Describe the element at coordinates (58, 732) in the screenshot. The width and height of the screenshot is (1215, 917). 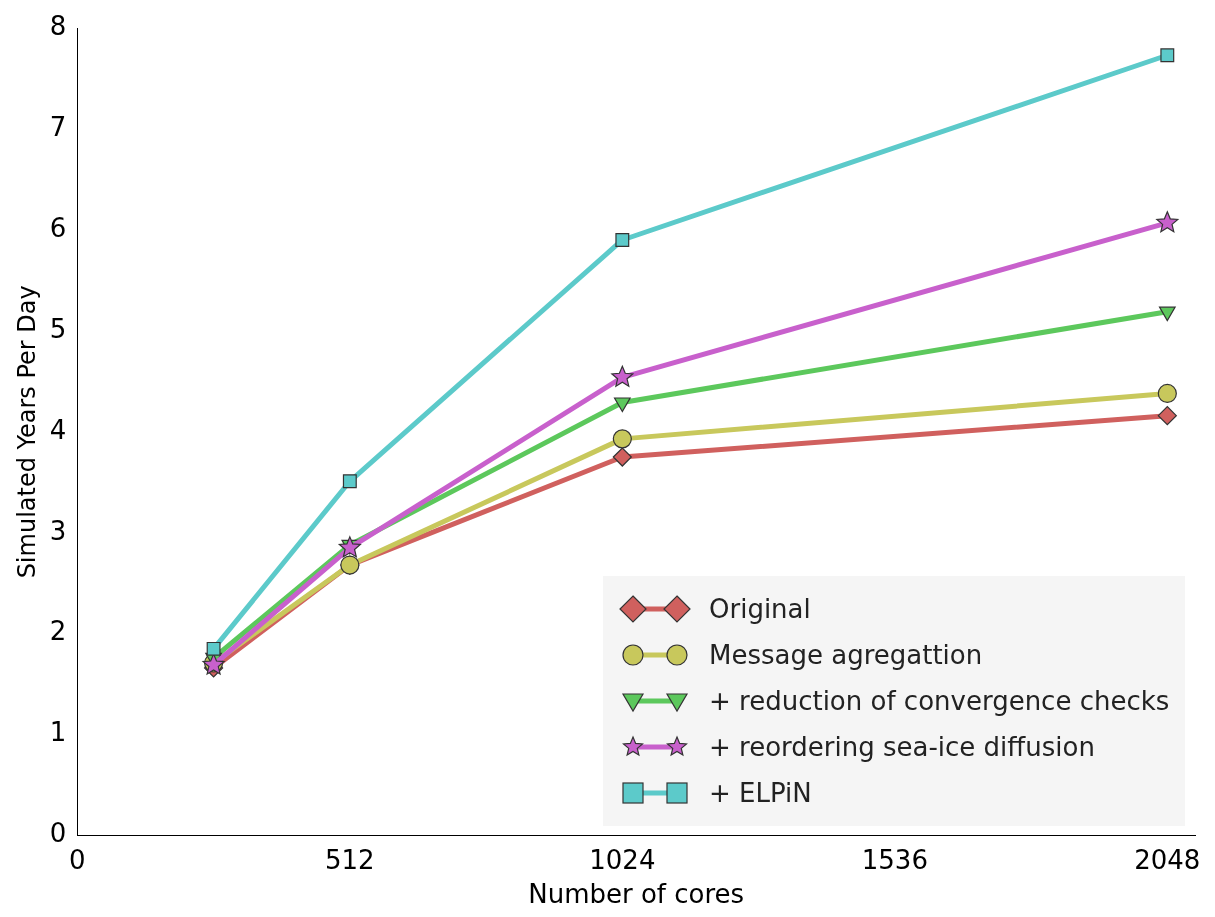
I see `y-tick-label: 1` at that location.